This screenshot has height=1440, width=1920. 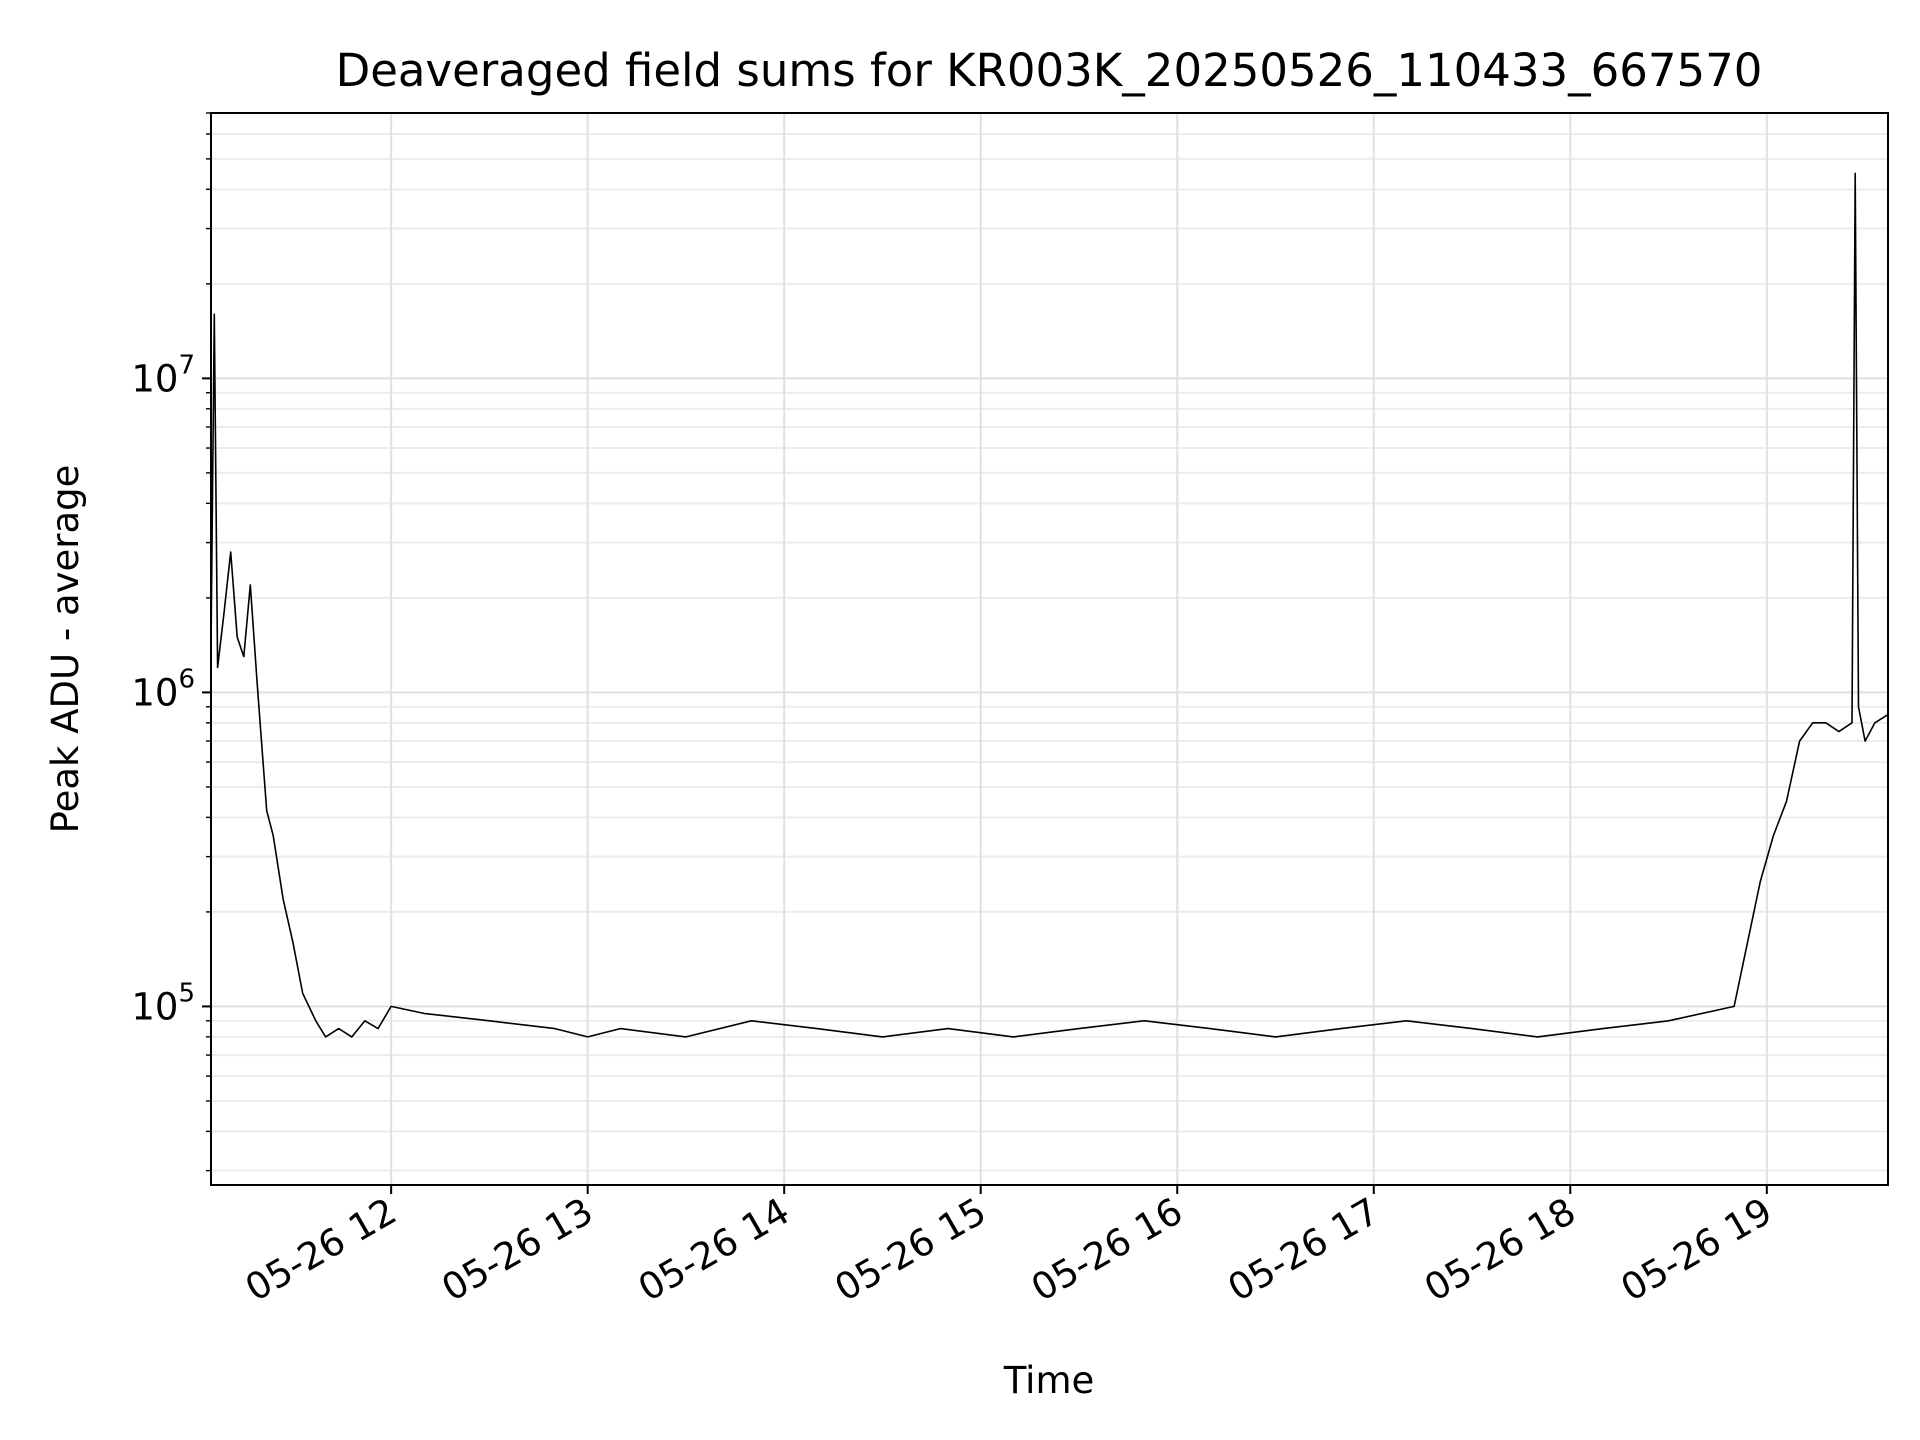 I want to click on x-tick-label: 05-26 18, so click(x=1500, y=1250).